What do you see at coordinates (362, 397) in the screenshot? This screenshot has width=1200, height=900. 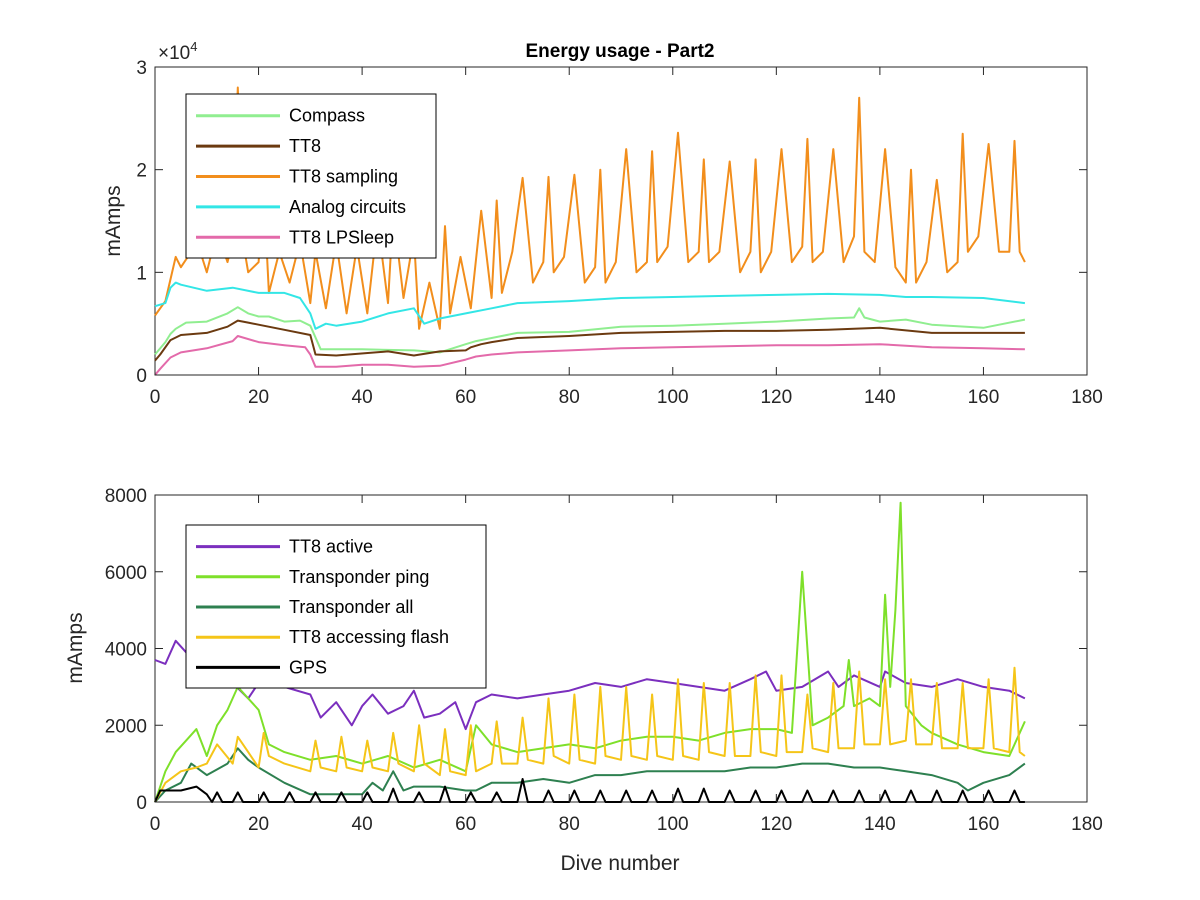 I see `top-x-tick-label: 40` at bounding box center [362, 397].